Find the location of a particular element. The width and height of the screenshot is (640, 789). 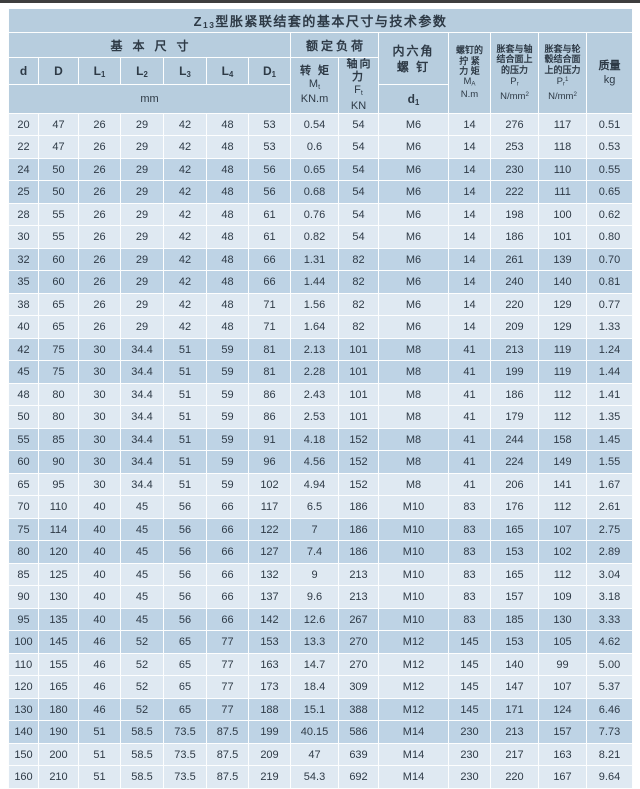

table-title: Z13型胀紧联结套的基本尺寸与技术参数 is located at coordinates (320, 20).